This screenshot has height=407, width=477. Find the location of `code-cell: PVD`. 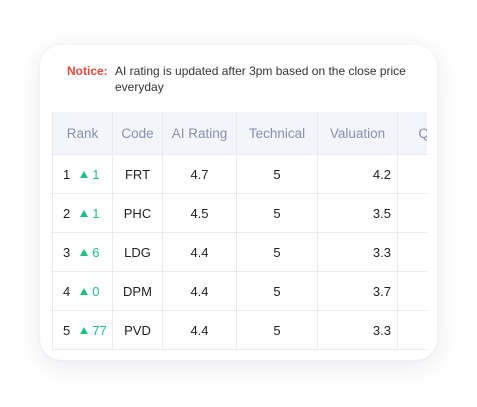

code-cell: PVD is located at coordinates (138, 330).